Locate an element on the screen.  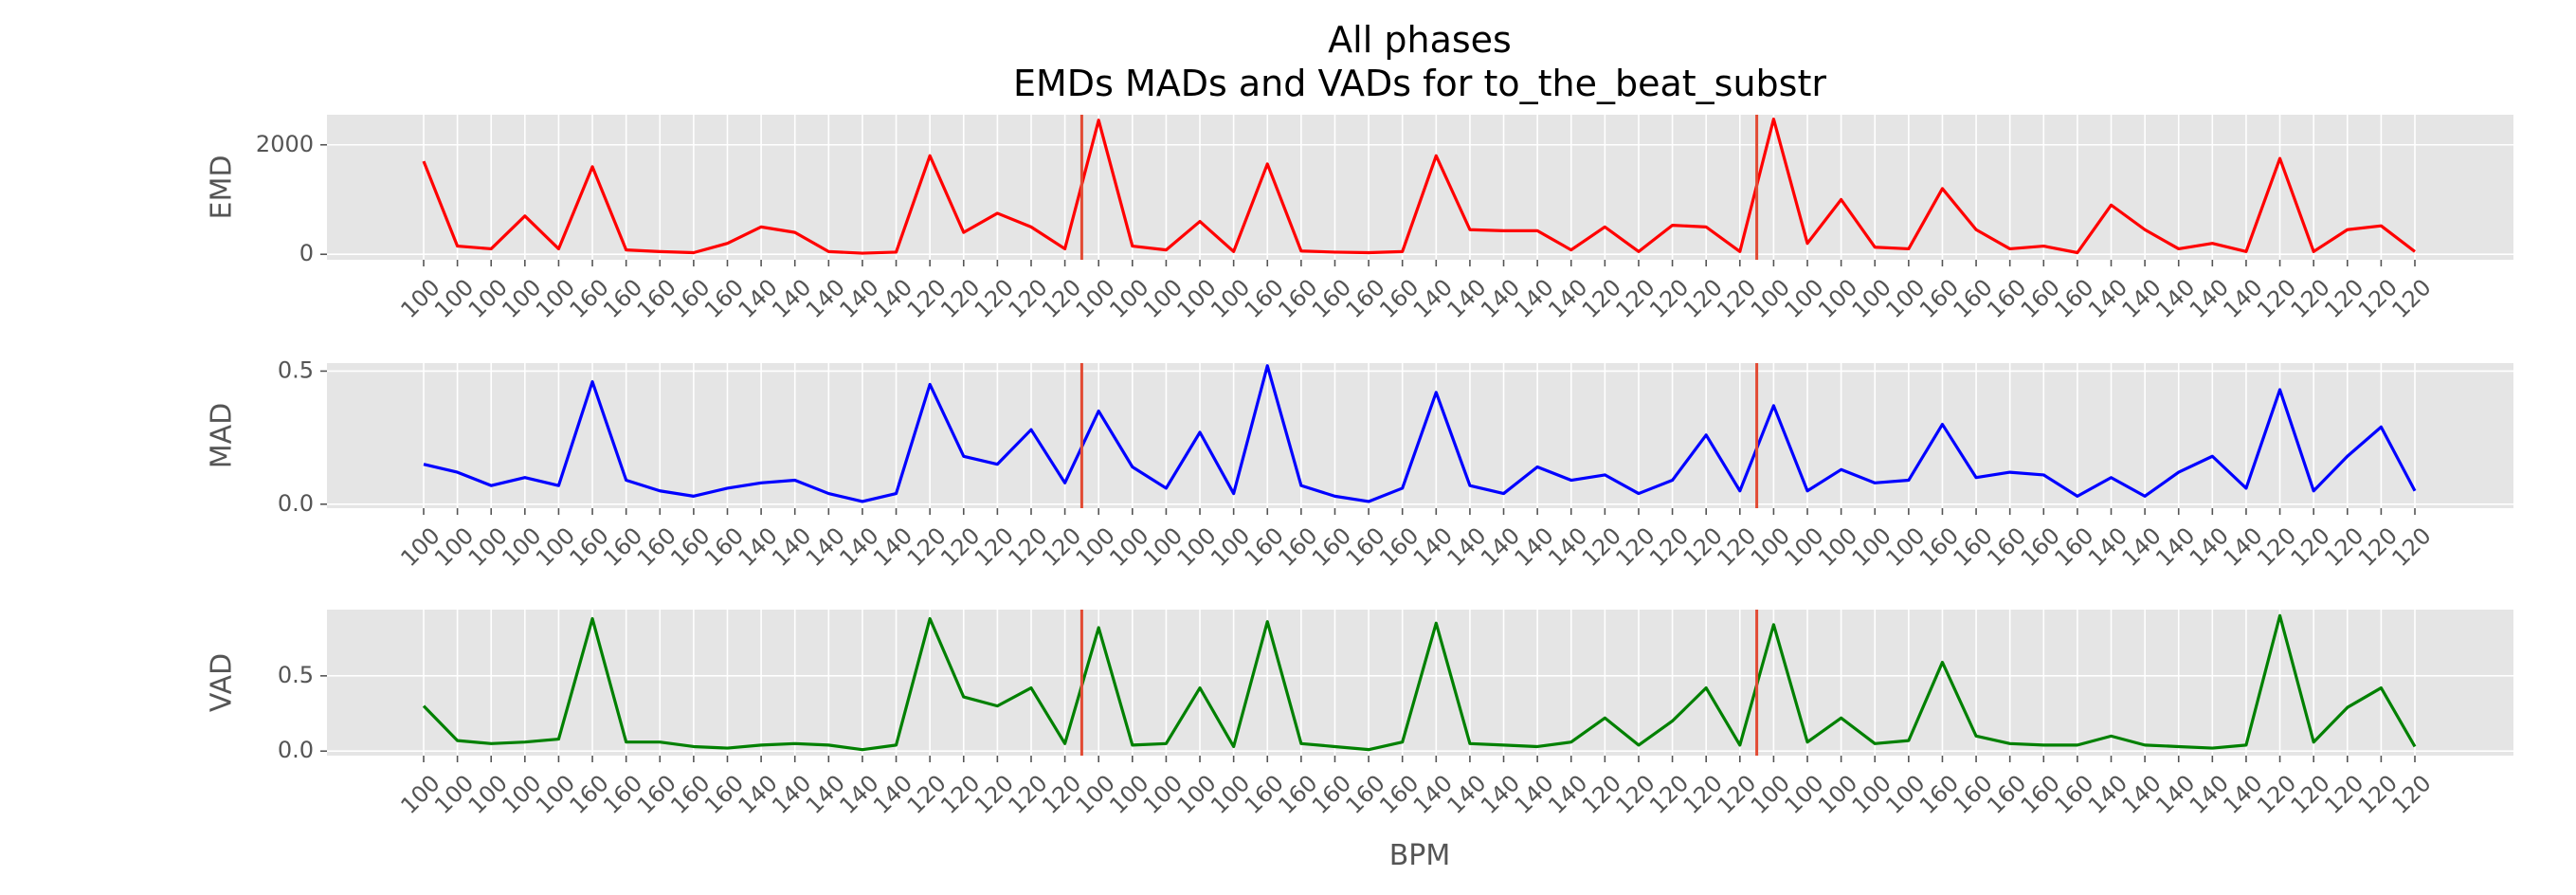
plot-background is located at coordinates (1420, 187).